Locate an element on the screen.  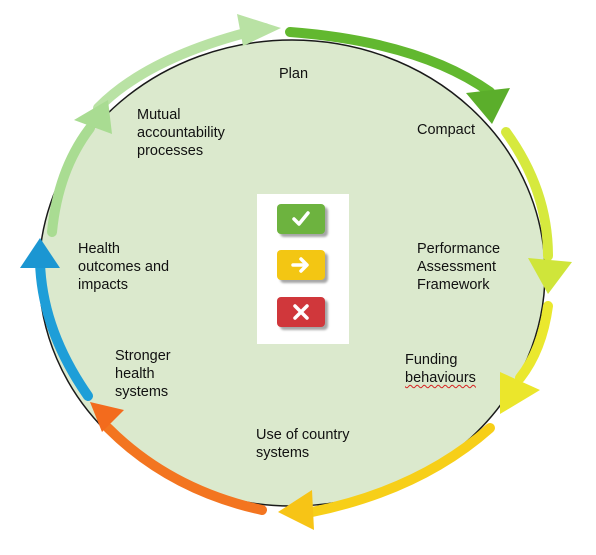
status-legend-panel is located at coordinates (303, 269).